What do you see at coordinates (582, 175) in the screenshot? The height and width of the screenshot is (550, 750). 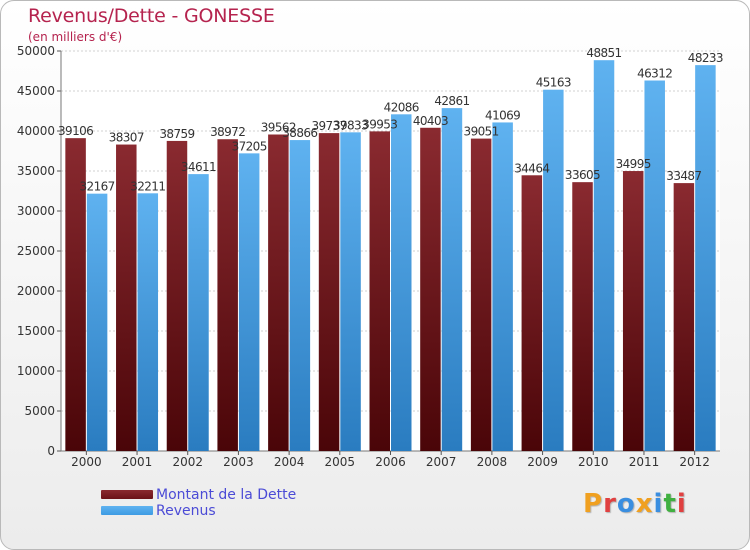 I see `data-label-dette: 33605` at bounding box center [582, 175].